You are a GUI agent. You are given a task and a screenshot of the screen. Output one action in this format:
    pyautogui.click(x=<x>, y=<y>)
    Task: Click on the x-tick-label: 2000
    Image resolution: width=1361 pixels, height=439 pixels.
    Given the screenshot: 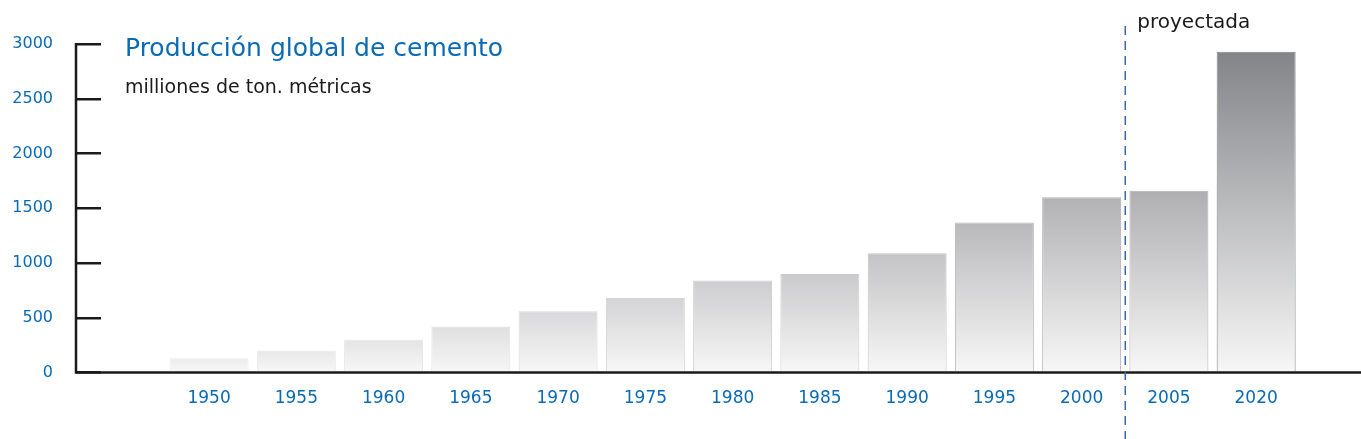 What is the action you would take?
    pyautogui.click(x=1082, y=397)
    